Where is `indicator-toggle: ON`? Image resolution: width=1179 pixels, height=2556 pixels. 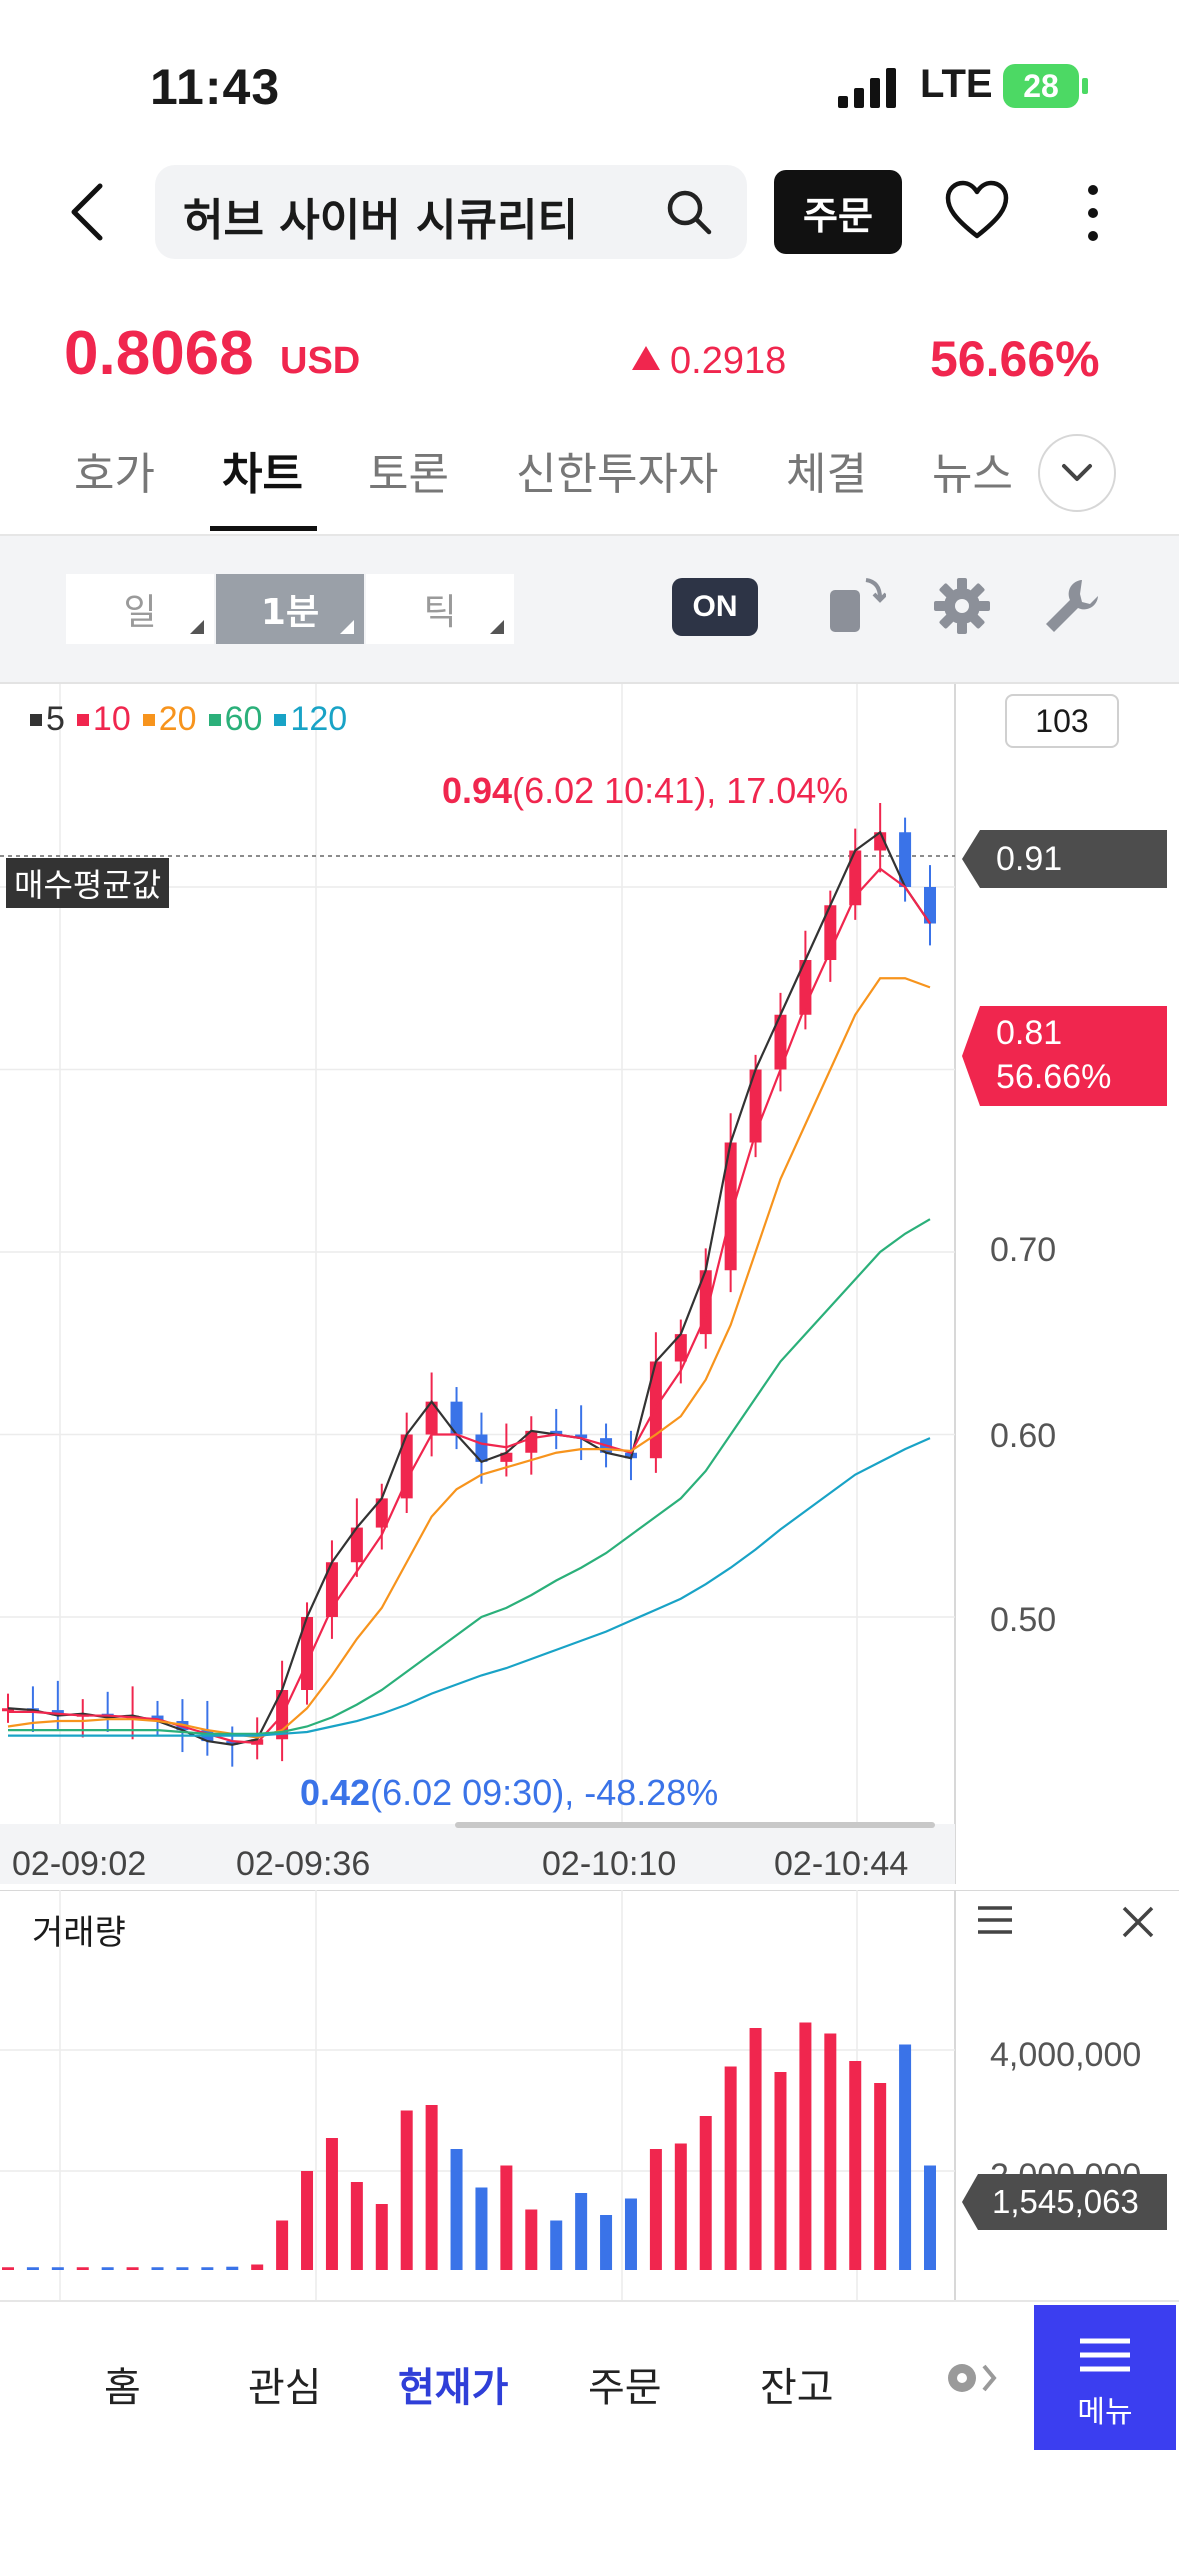 indicator-toggle: ON is located at coordinates (715, 607).